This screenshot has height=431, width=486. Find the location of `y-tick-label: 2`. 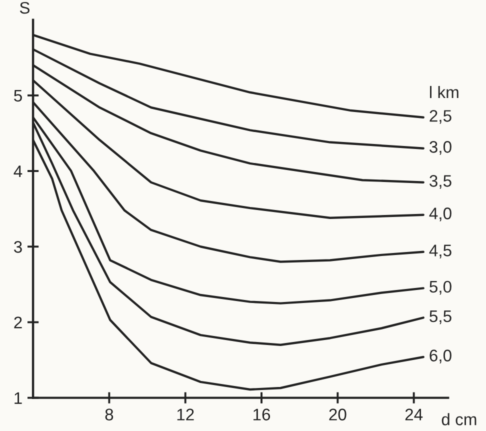

y-tick-label: 2 is located at coordinates (18, 322).